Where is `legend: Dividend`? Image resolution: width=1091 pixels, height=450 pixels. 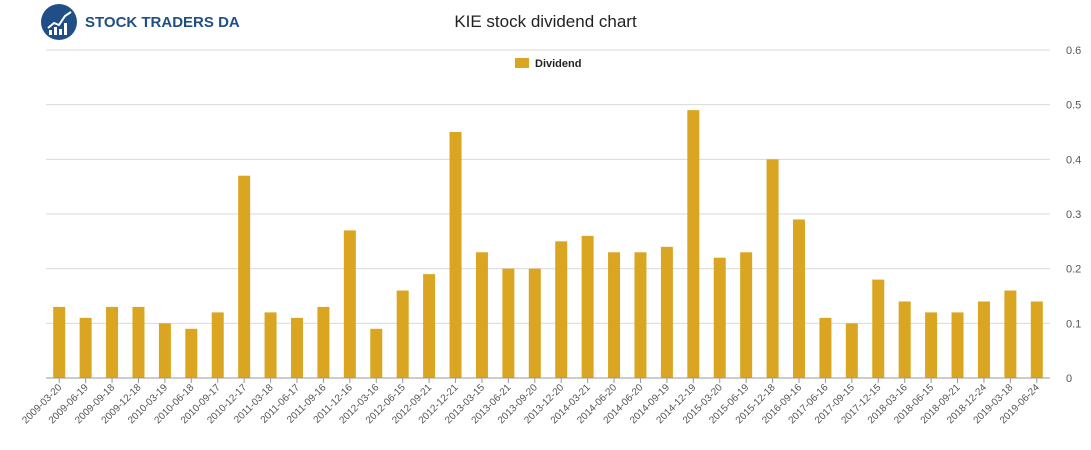 legend: Dividend is located at coordinates (548, 64).